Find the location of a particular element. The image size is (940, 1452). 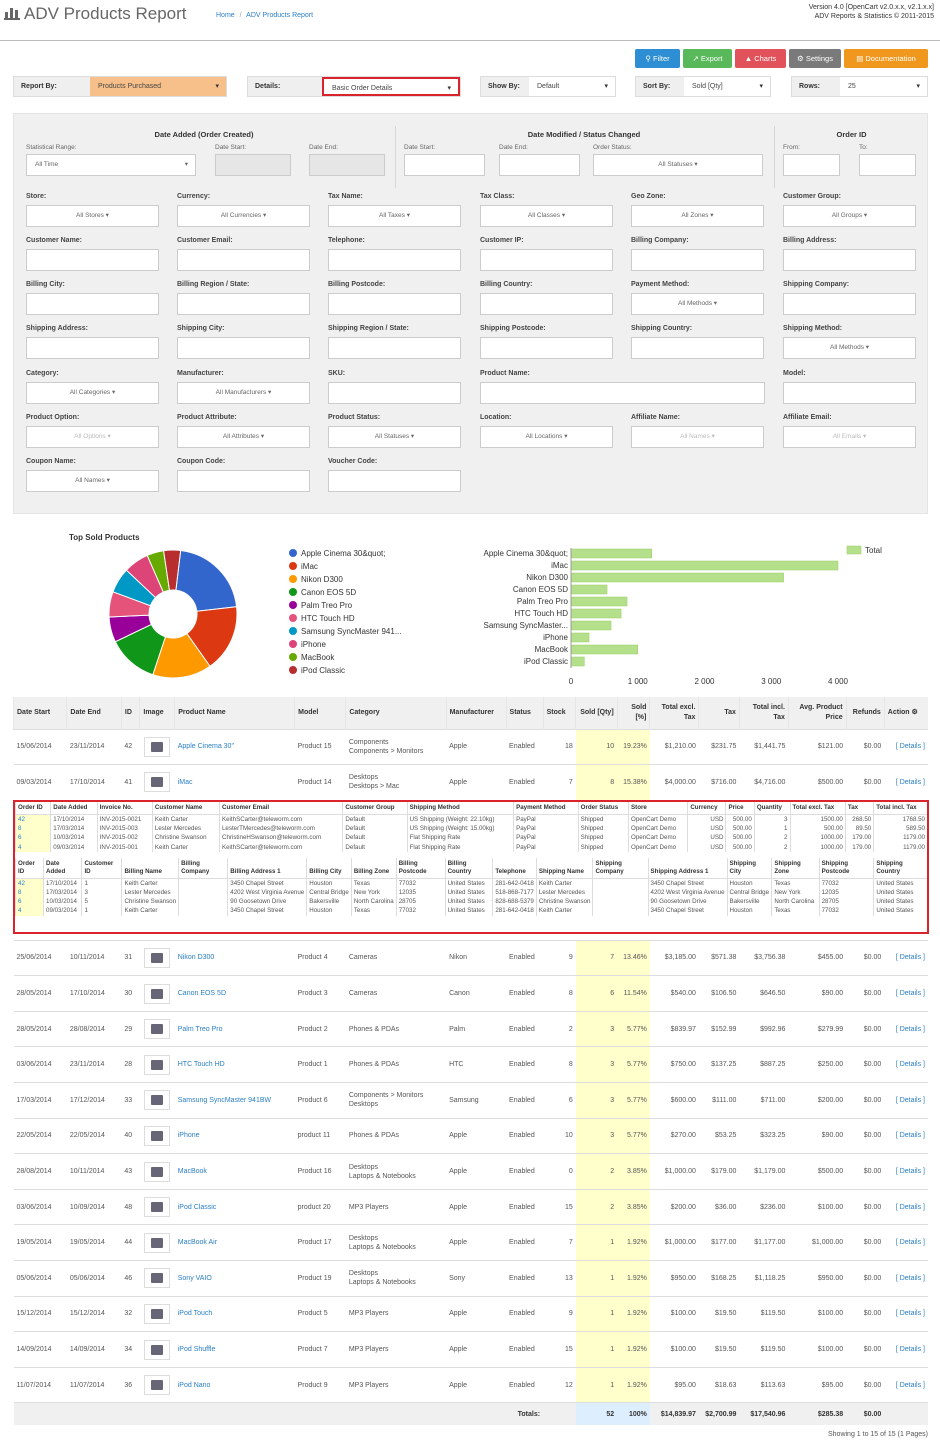

column-header-stock: Stock is located at coordinates (559, 713).